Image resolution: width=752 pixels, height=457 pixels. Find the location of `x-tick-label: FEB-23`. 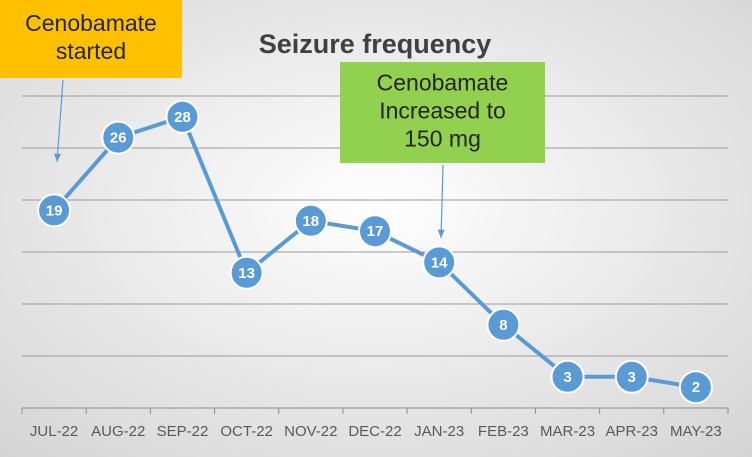

x-tick-label: FEB-23 is located at coordinates (503, 431).